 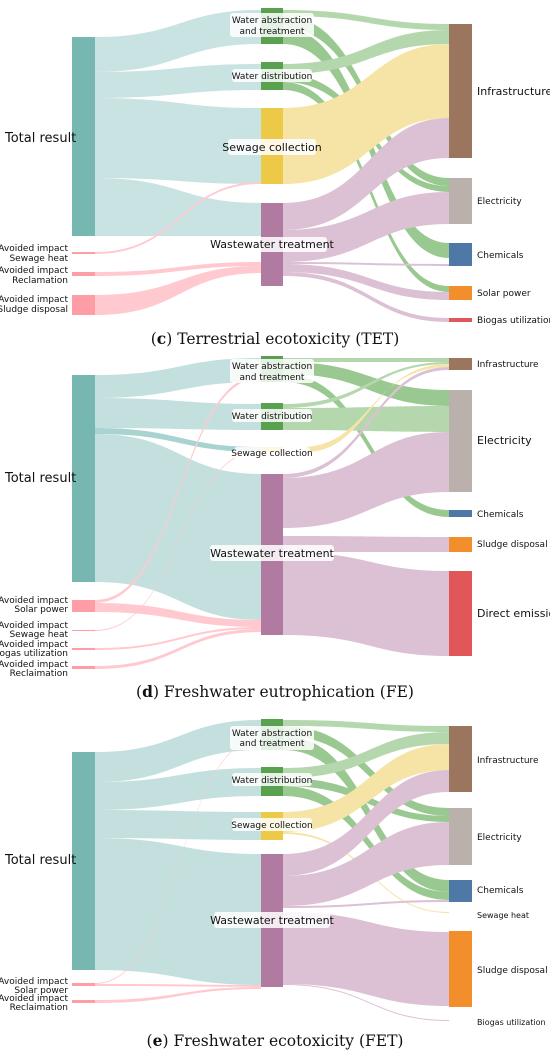 What do you see at coordinates (460, 293) in the screenshot?
I see `node-solar-power` at bounding box center [460, 293].